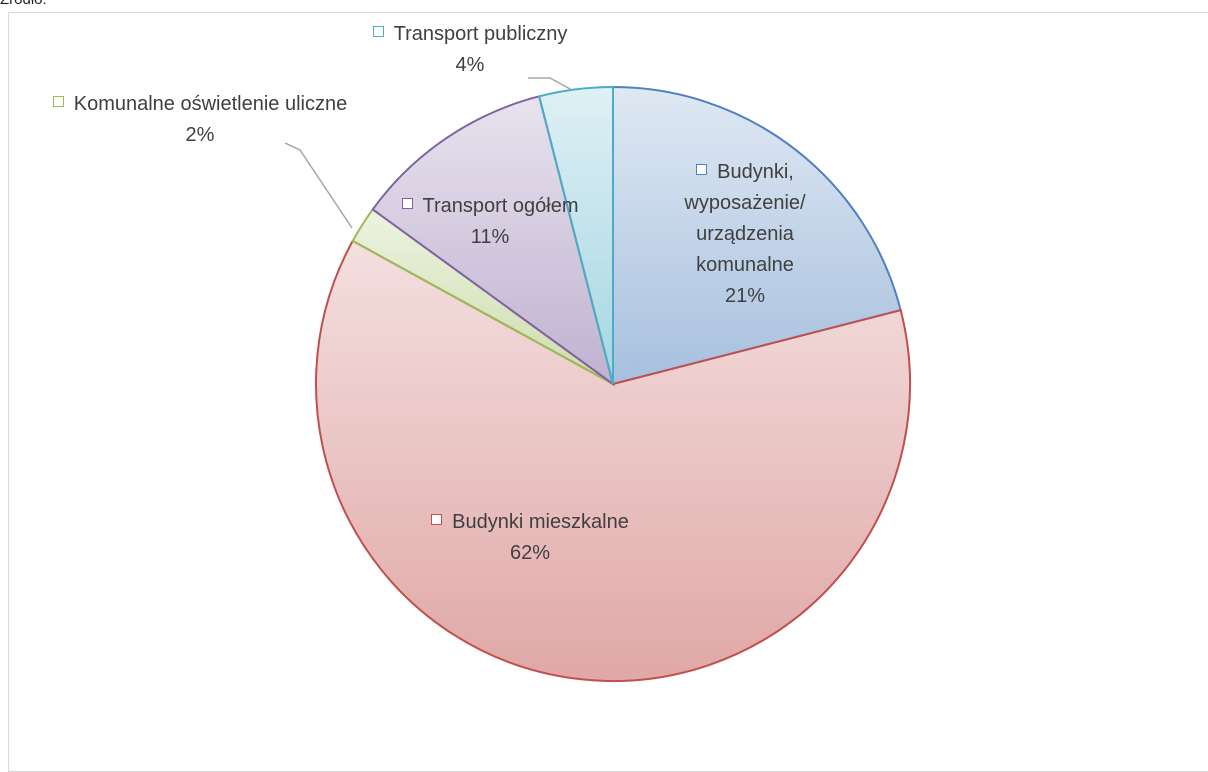 The width and height of the screenshot is (1208, 772). What do you see at coordinates (210, 104) in the screenshot?
I see `category-label: Komunalne oświetlenie uliczne` at bounding box center [210, 104].